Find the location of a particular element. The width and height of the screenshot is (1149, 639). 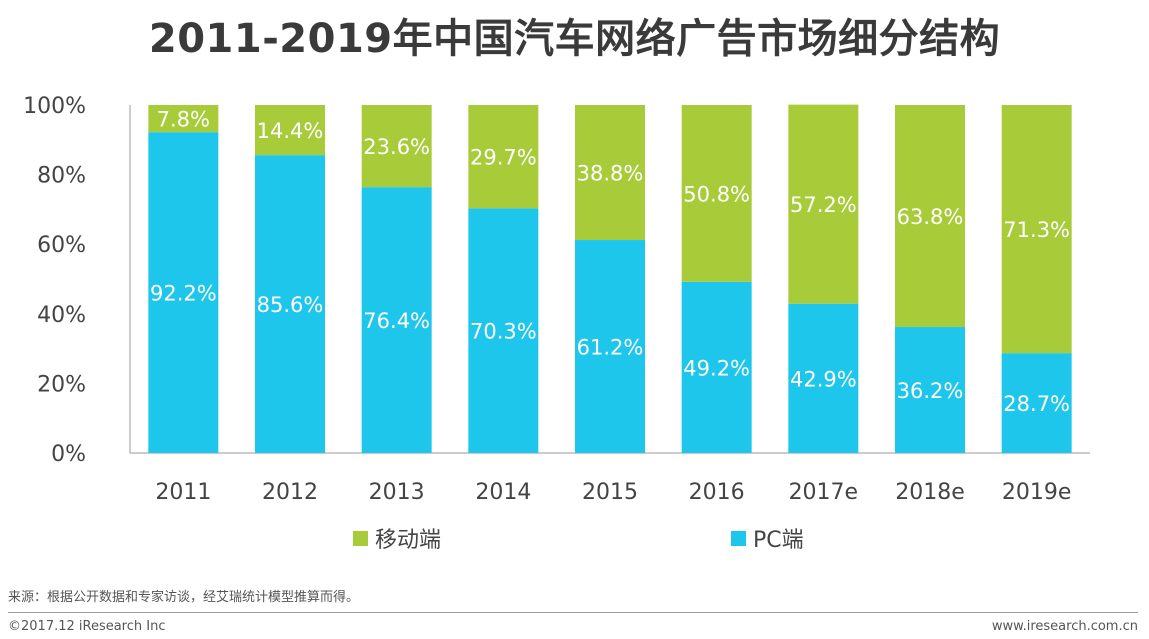

bar-data-label: 70.3% is located at coordinates (503, 332).